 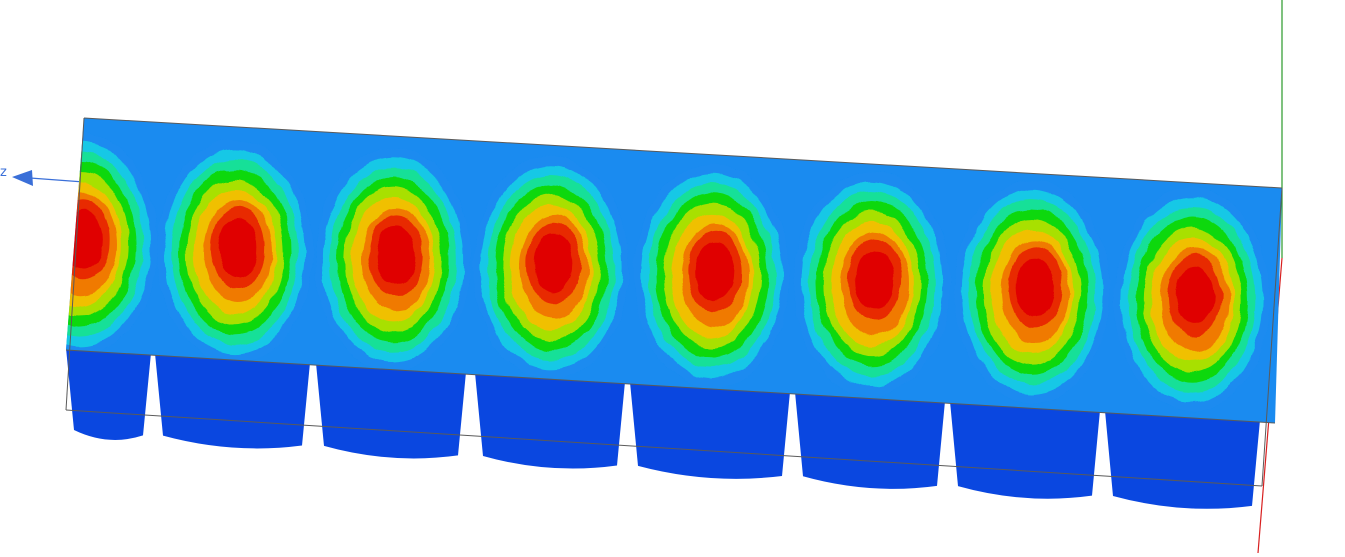 I want to click on bottom-edge, so click(x=664, y=448).